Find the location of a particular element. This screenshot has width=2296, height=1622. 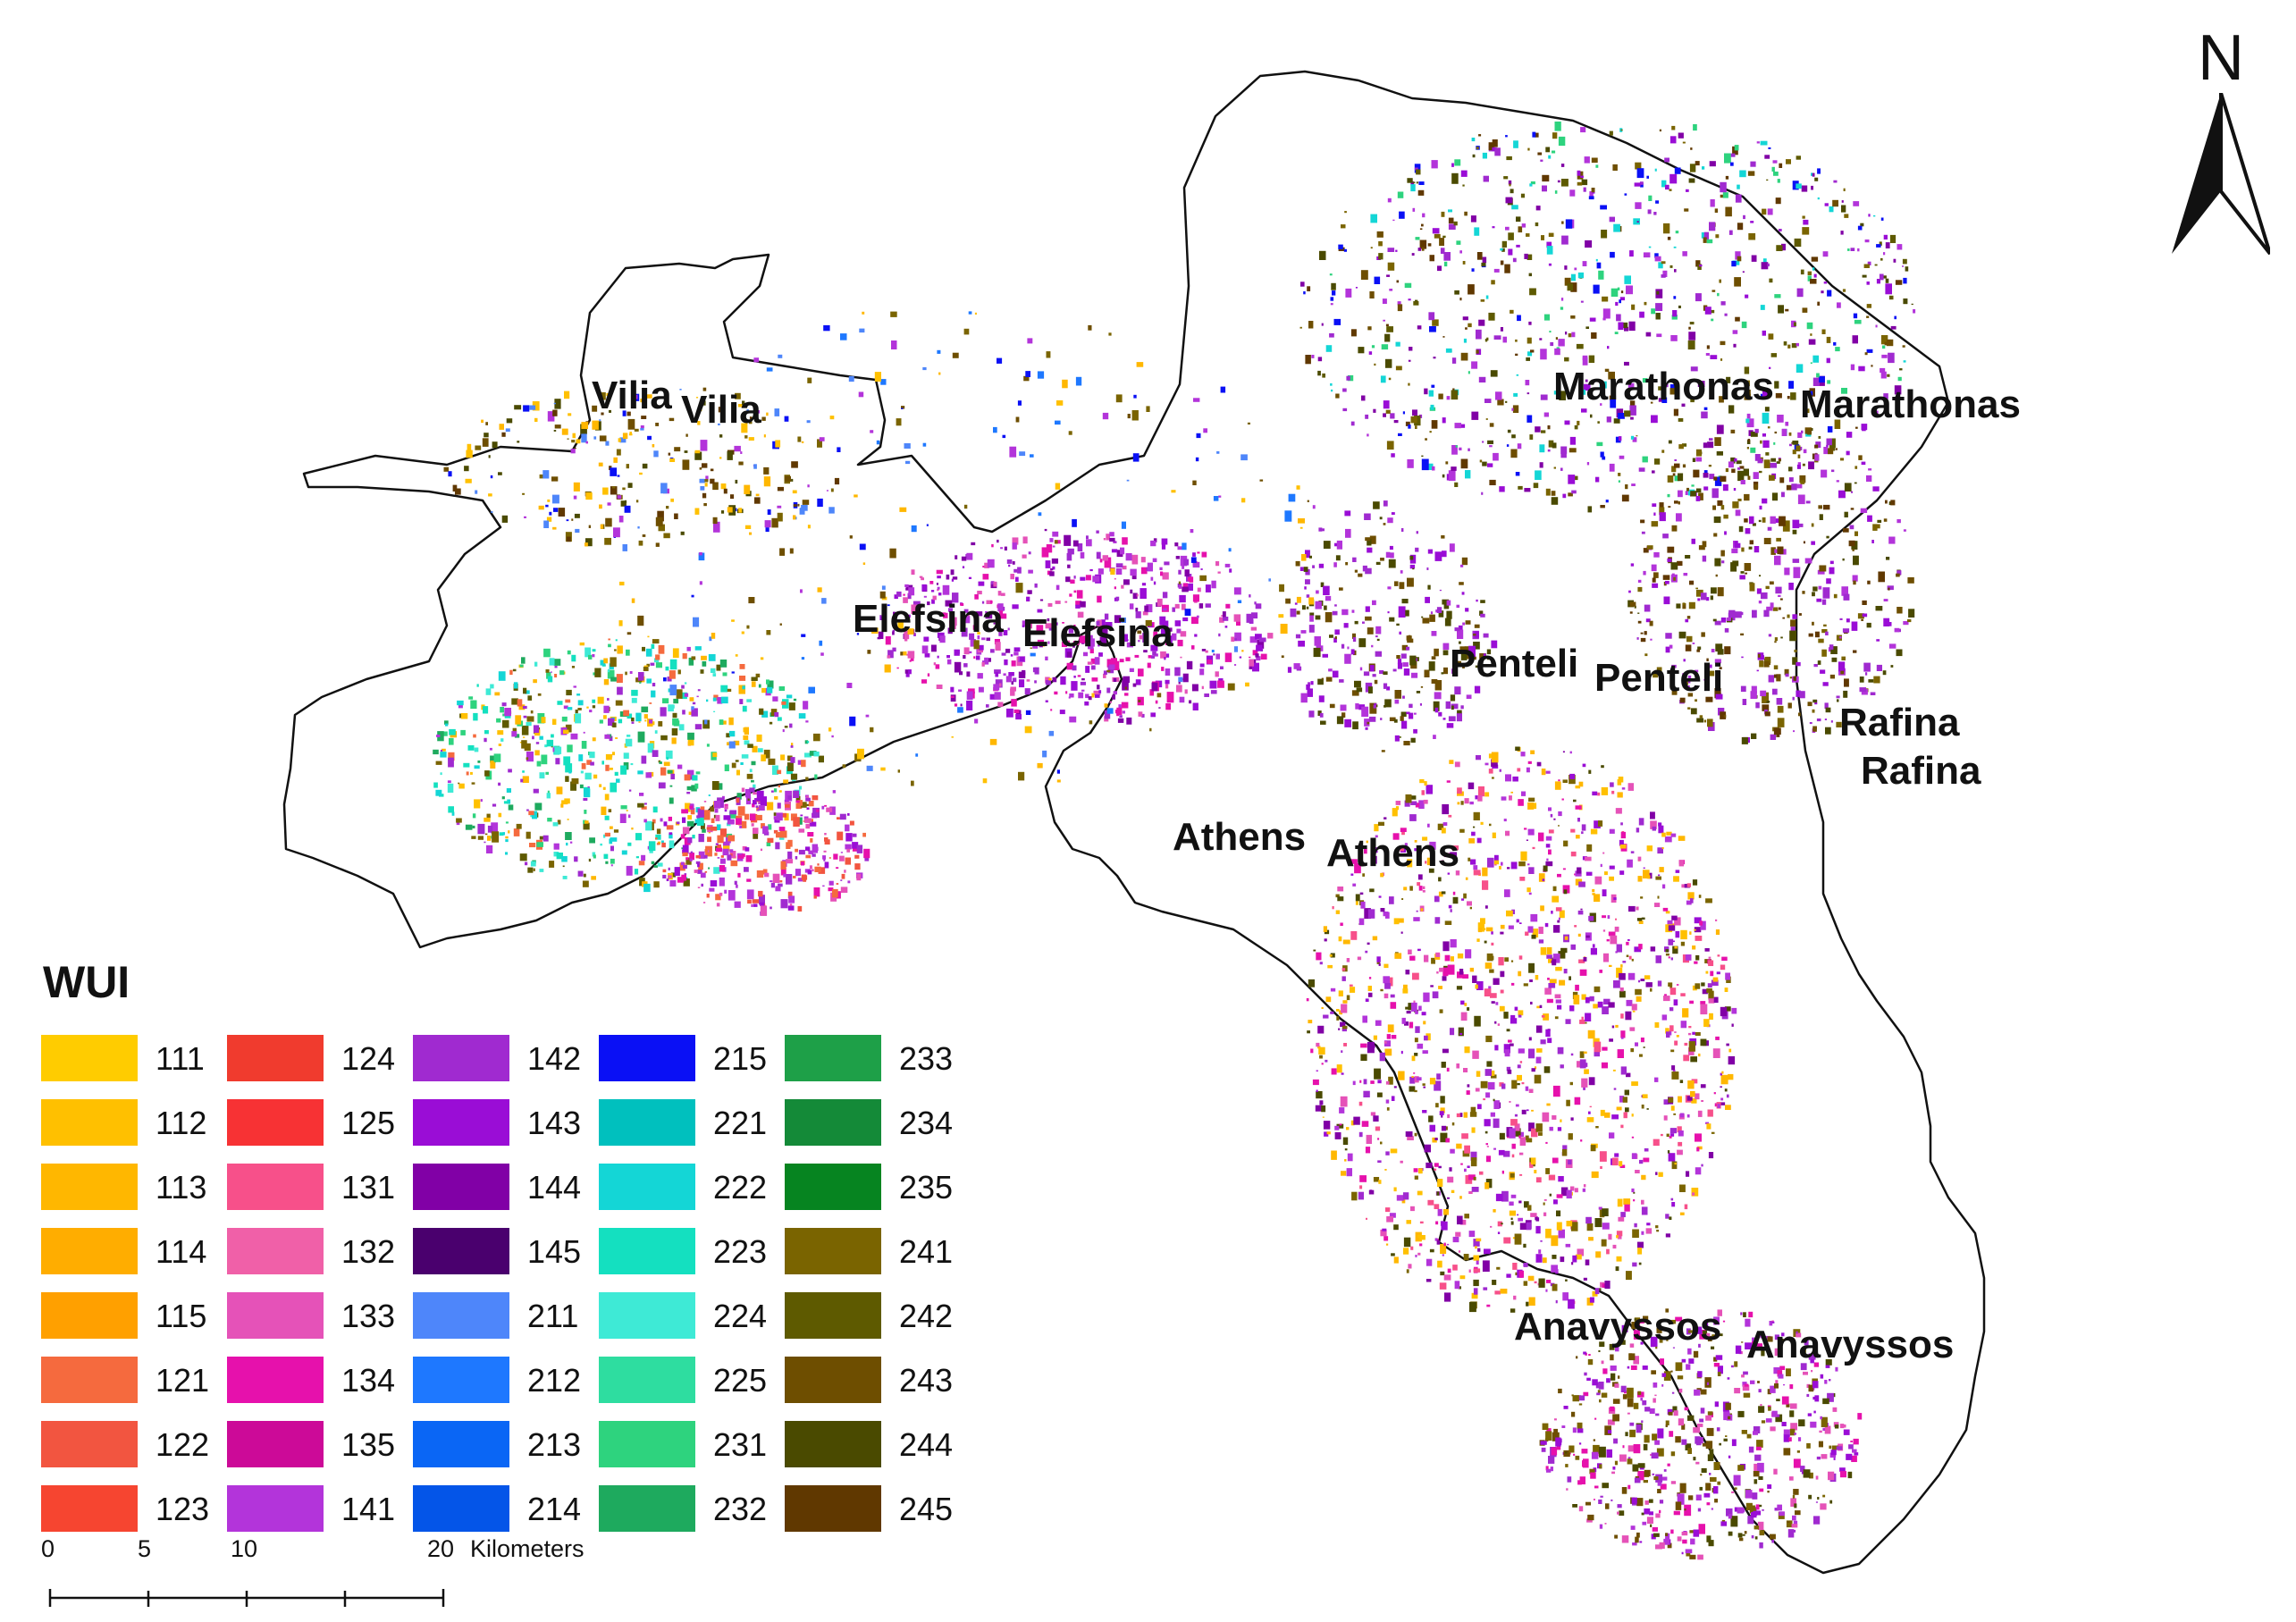

north-arrow: N is located at coordinates (2221, 142).